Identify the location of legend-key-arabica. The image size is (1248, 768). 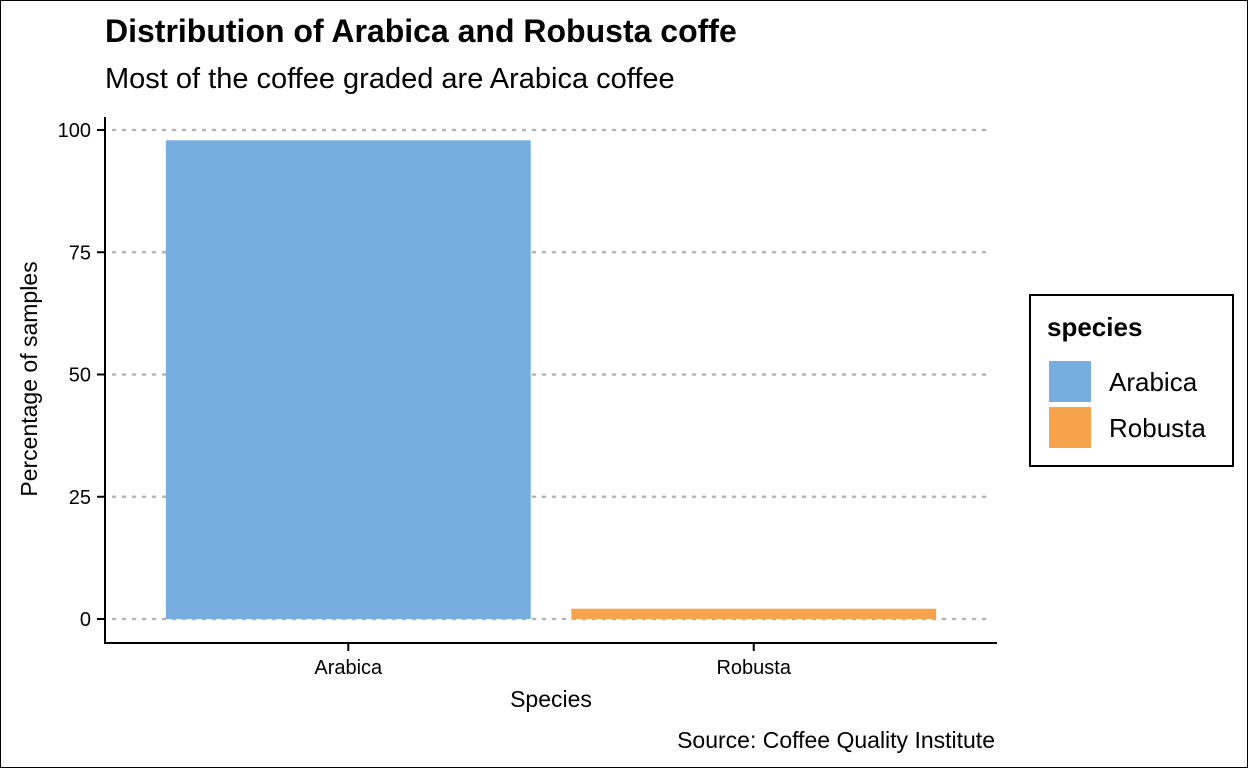
(1070, 381).